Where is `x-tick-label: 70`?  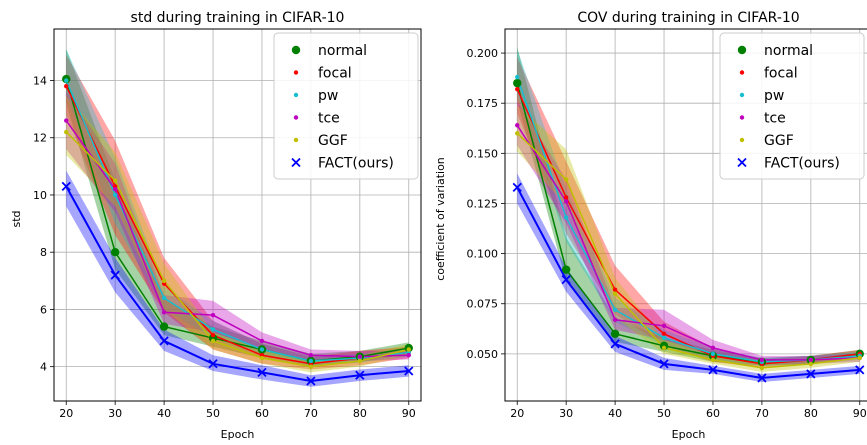
x-tick-label: 70 is located at coordinates (762, 413).